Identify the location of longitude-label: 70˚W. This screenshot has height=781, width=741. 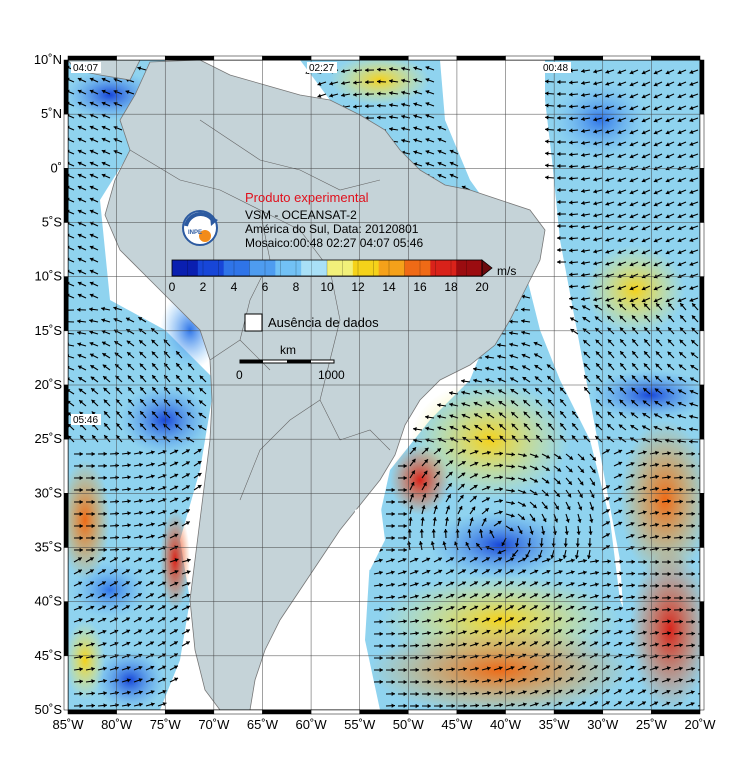
(214, 724).